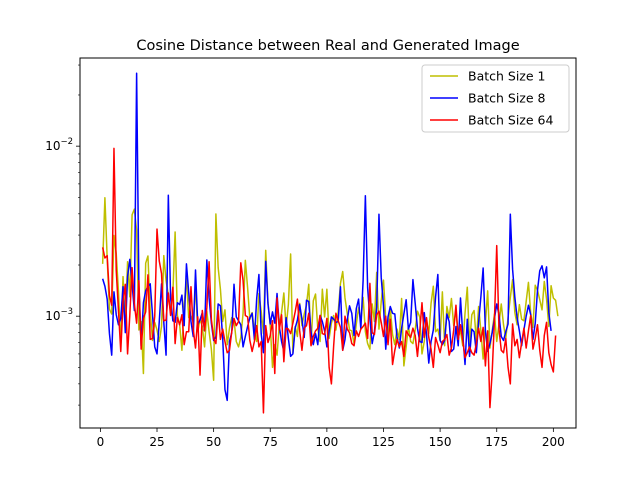 The height and width of the screenshot is (480, 640). I want to click on x-tick-label: 150, so click(440, 442).